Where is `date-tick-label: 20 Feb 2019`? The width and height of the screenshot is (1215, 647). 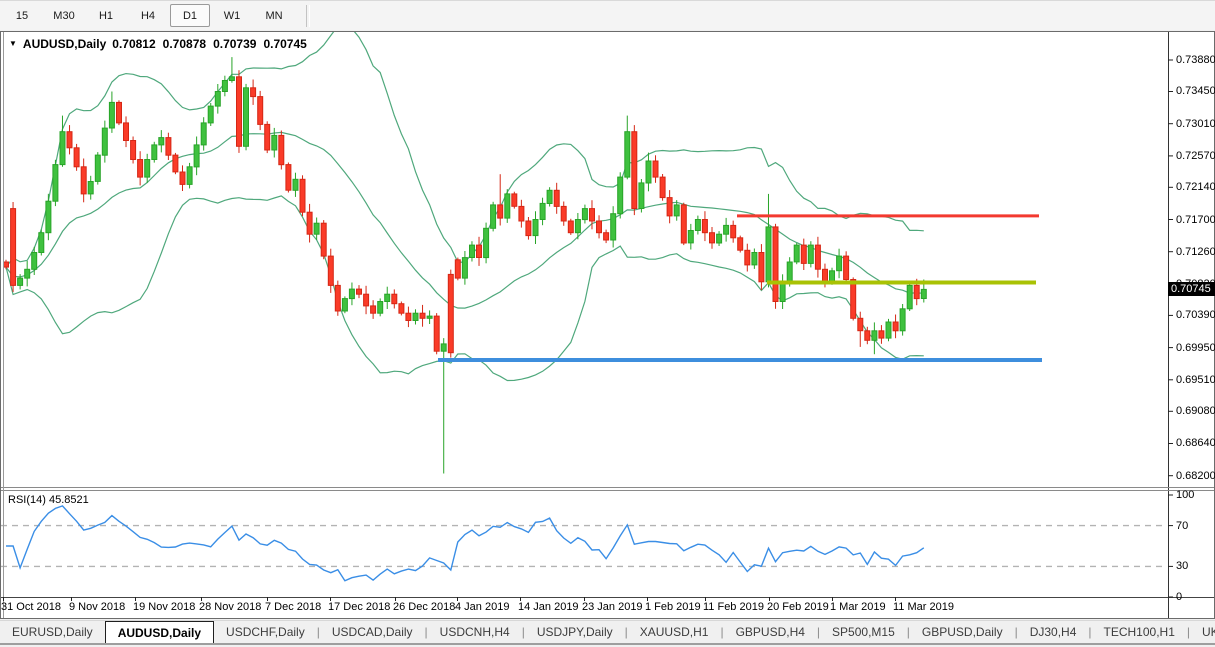 date-tick-label: 20 Feb 2019 is located at coordinates (798, 607).